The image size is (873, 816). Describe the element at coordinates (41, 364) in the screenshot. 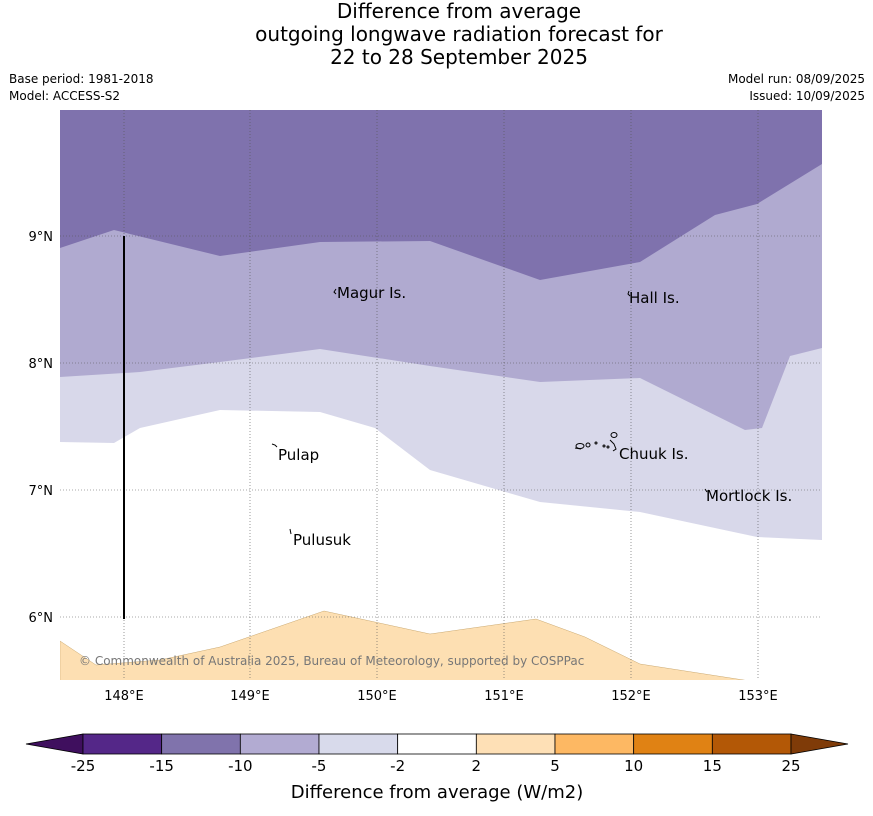

I see `lat-label-8n: 8°N` at that location.